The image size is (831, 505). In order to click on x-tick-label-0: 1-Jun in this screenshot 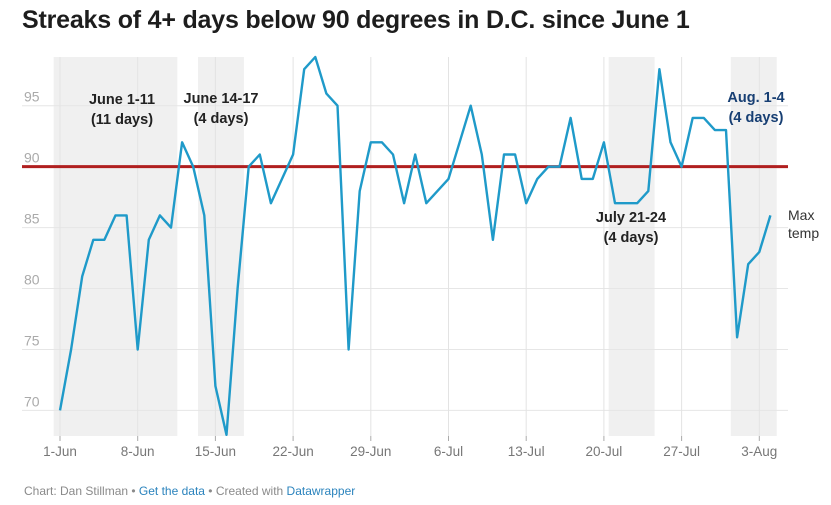, I will do `click(60, 451)`.